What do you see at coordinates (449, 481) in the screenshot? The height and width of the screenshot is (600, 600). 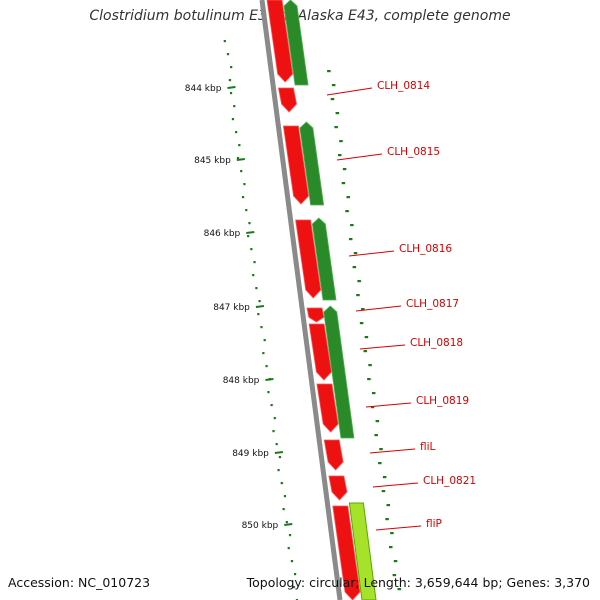 I see `gene-label: CLH_0821` at bounding box center [449, 481].